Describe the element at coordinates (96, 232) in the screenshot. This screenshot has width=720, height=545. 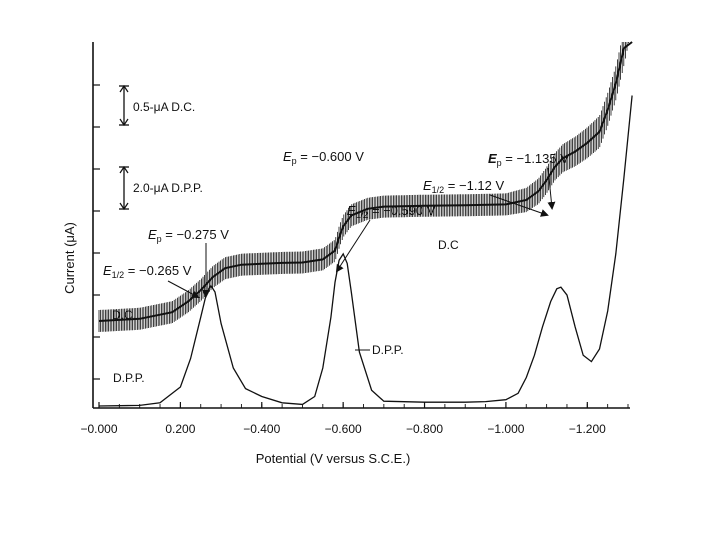
I see `y-axis-ticks` at that location.